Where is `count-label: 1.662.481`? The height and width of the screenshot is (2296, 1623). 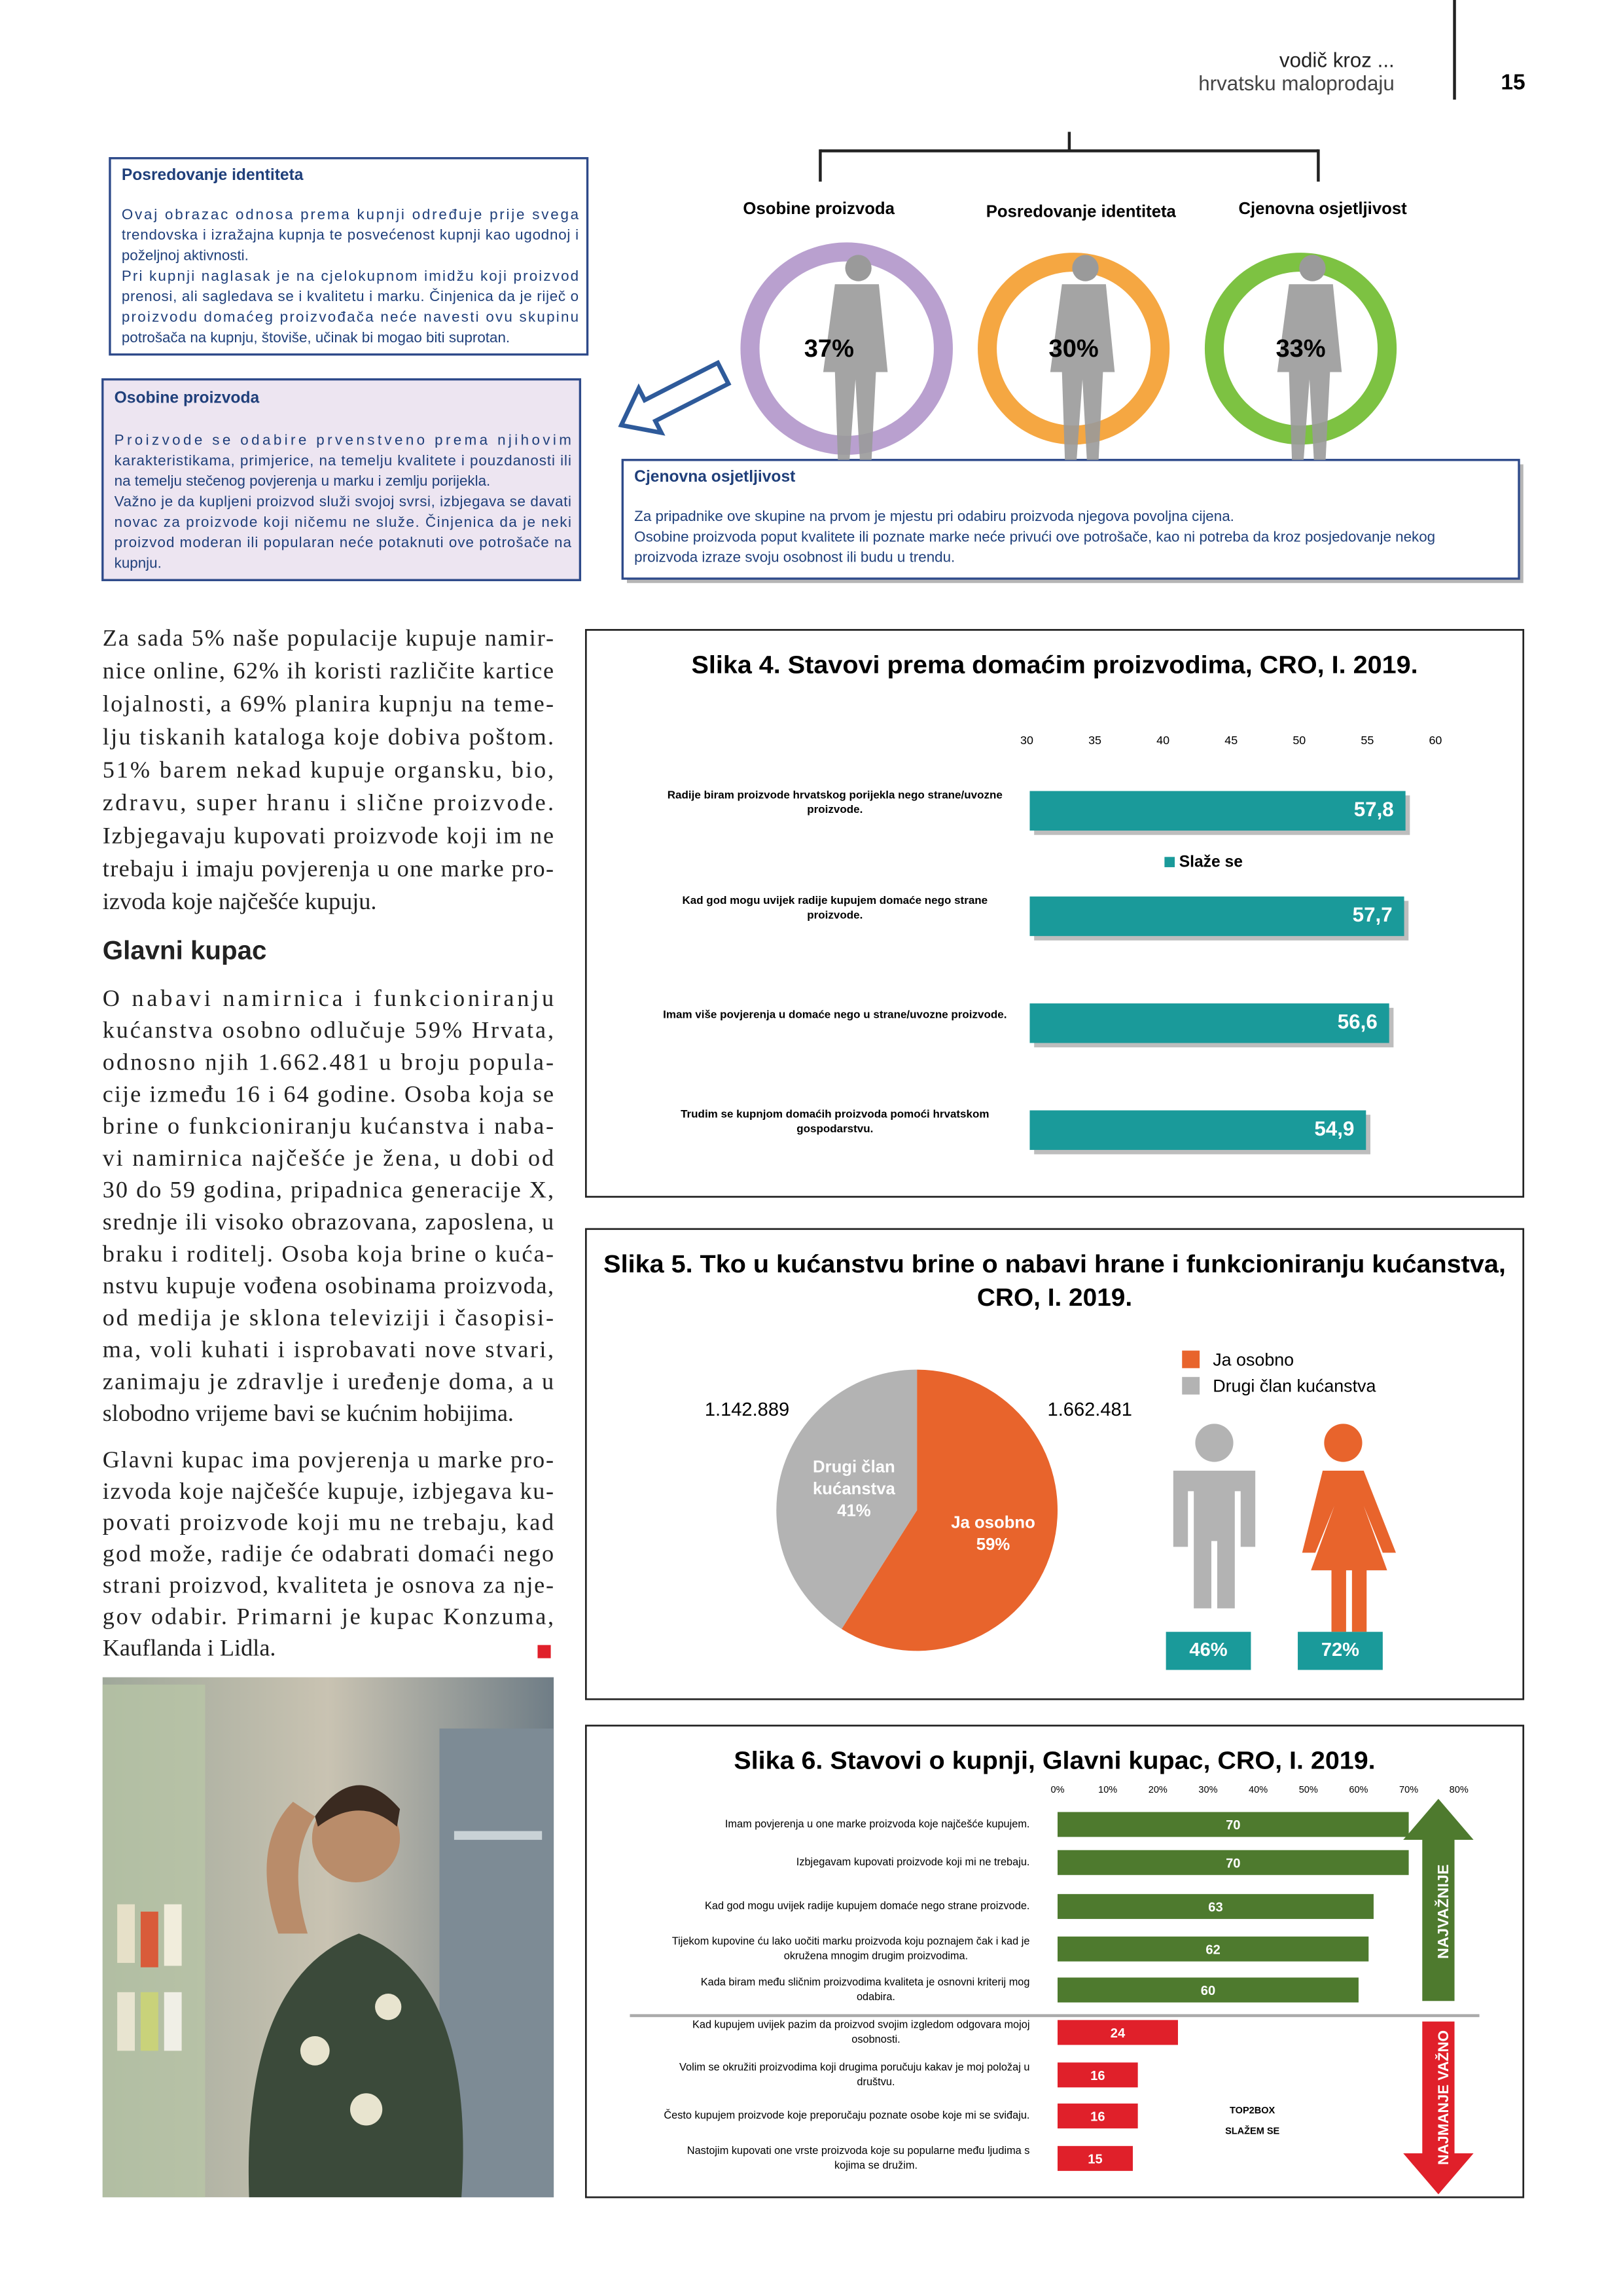
count-label: 1.662.481 is located at coordinates (1090, 1409).